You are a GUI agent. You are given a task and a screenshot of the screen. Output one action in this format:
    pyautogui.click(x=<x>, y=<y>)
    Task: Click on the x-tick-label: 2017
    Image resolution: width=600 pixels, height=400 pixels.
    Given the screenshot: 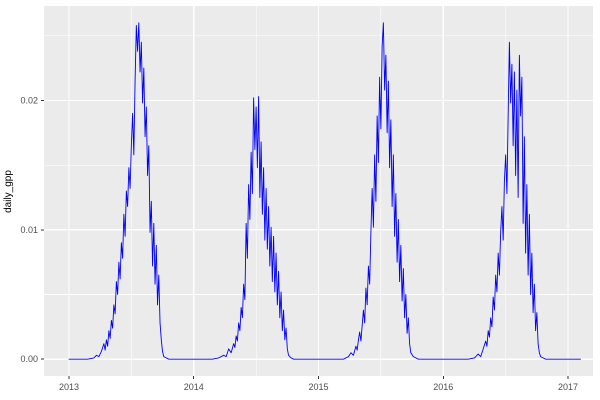 What is the action you would take?
    pyautogui.click(x=568, y=387)
    